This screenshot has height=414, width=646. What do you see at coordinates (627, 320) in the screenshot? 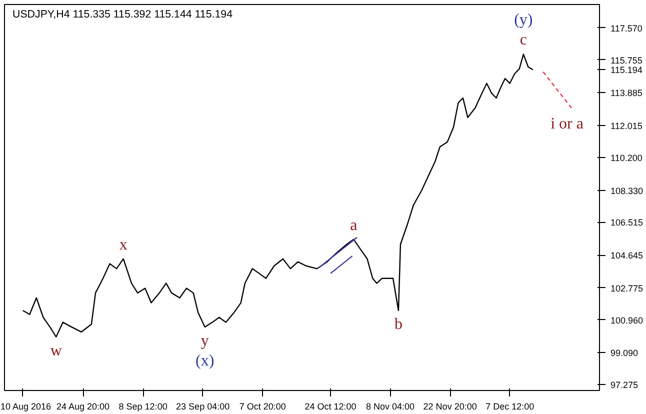
I see `y-tick-label: 100.960` at bounding box center [627, 320].